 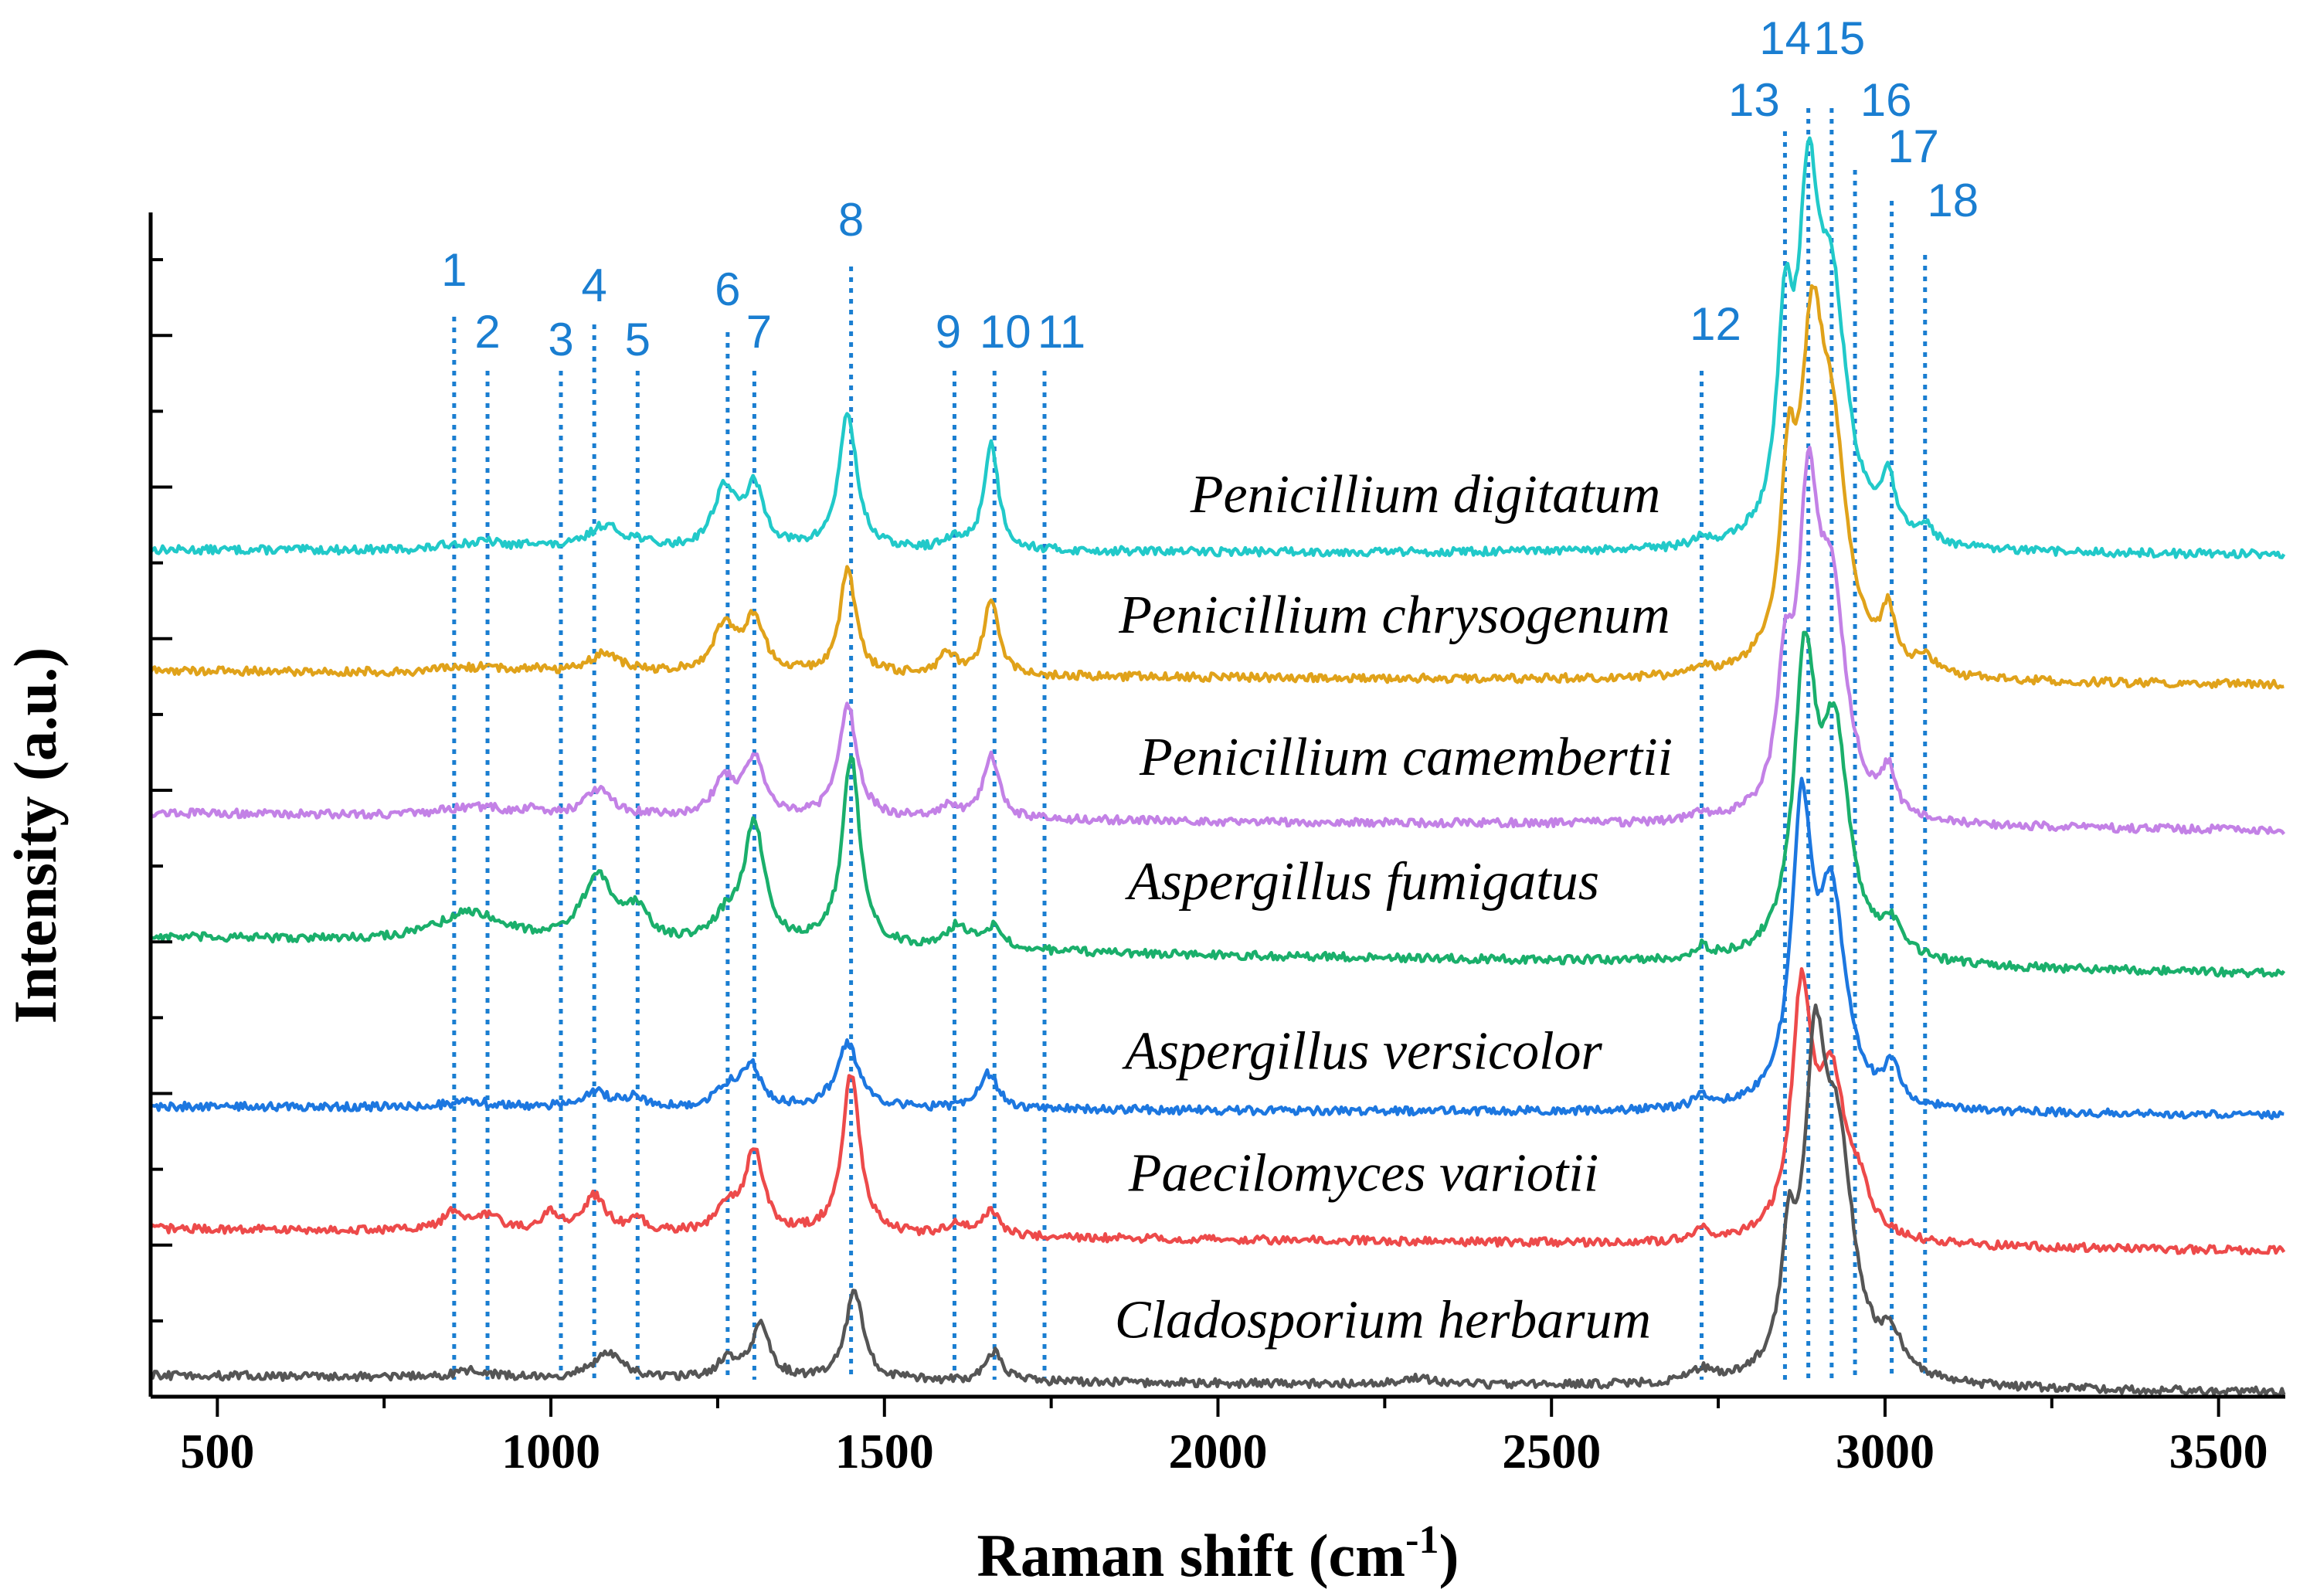 What do you see at coordinates (1953, 200) in the screenshot?
I see `peak-marker-label: 18` at bounding box center [1953, 200].